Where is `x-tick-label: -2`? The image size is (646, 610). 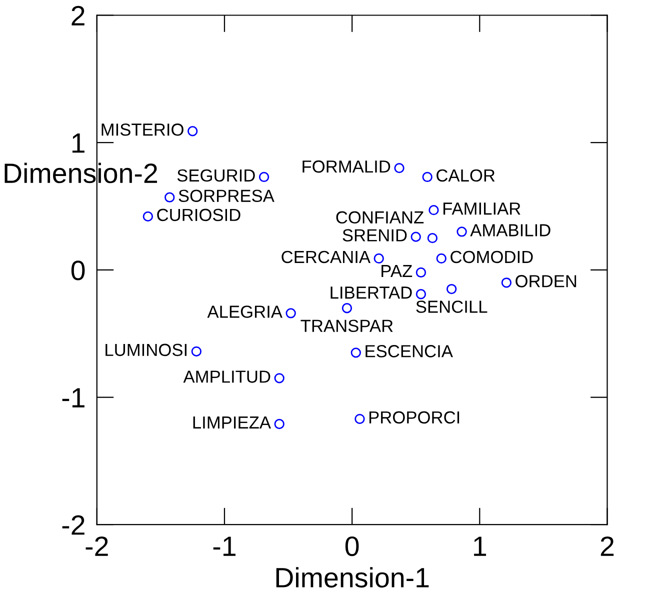 x-tick-label: -2 is located at coordinates (97, 546).